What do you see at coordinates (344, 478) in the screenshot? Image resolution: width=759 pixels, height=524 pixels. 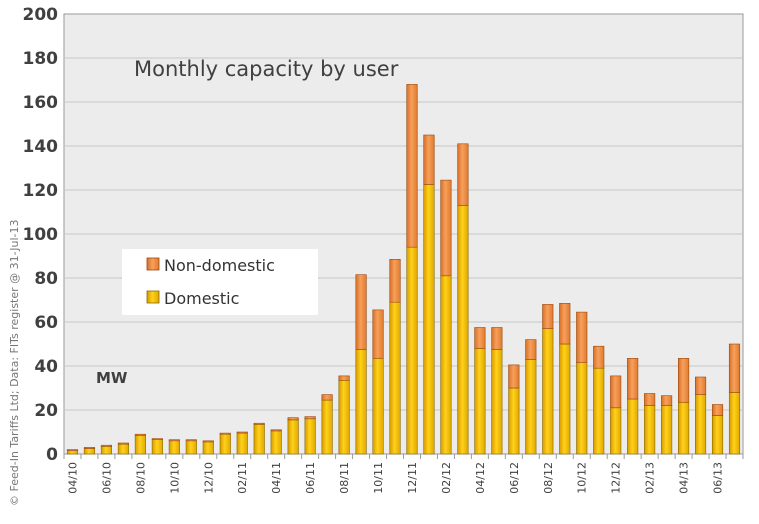 I see `x-tick-label: 08/11` at bounding box center [344, 478].